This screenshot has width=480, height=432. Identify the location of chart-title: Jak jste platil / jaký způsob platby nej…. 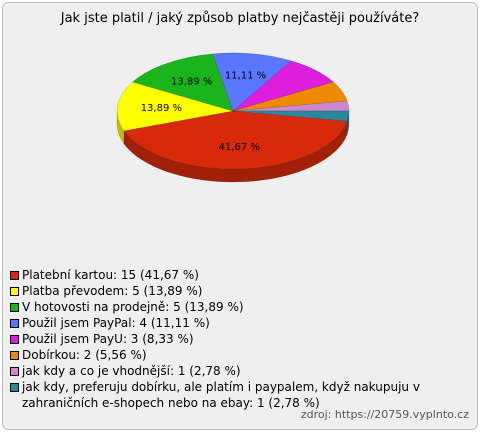
(240, 18).